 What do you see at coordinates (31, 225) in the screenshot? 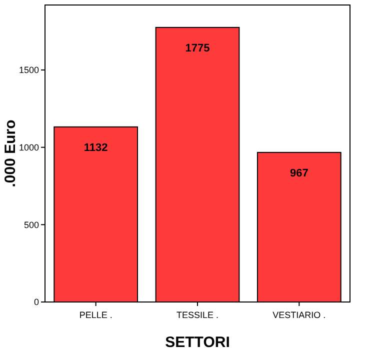
I see `y-tick-label: 500` at bounding box center [31, 225].